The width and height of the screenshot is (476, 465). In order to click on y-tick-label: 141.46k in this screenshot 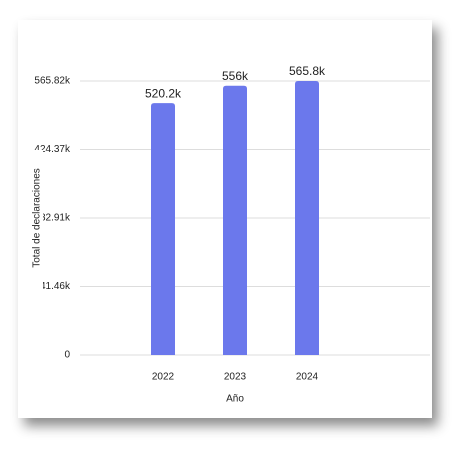, I will do `click(52, 286)`.